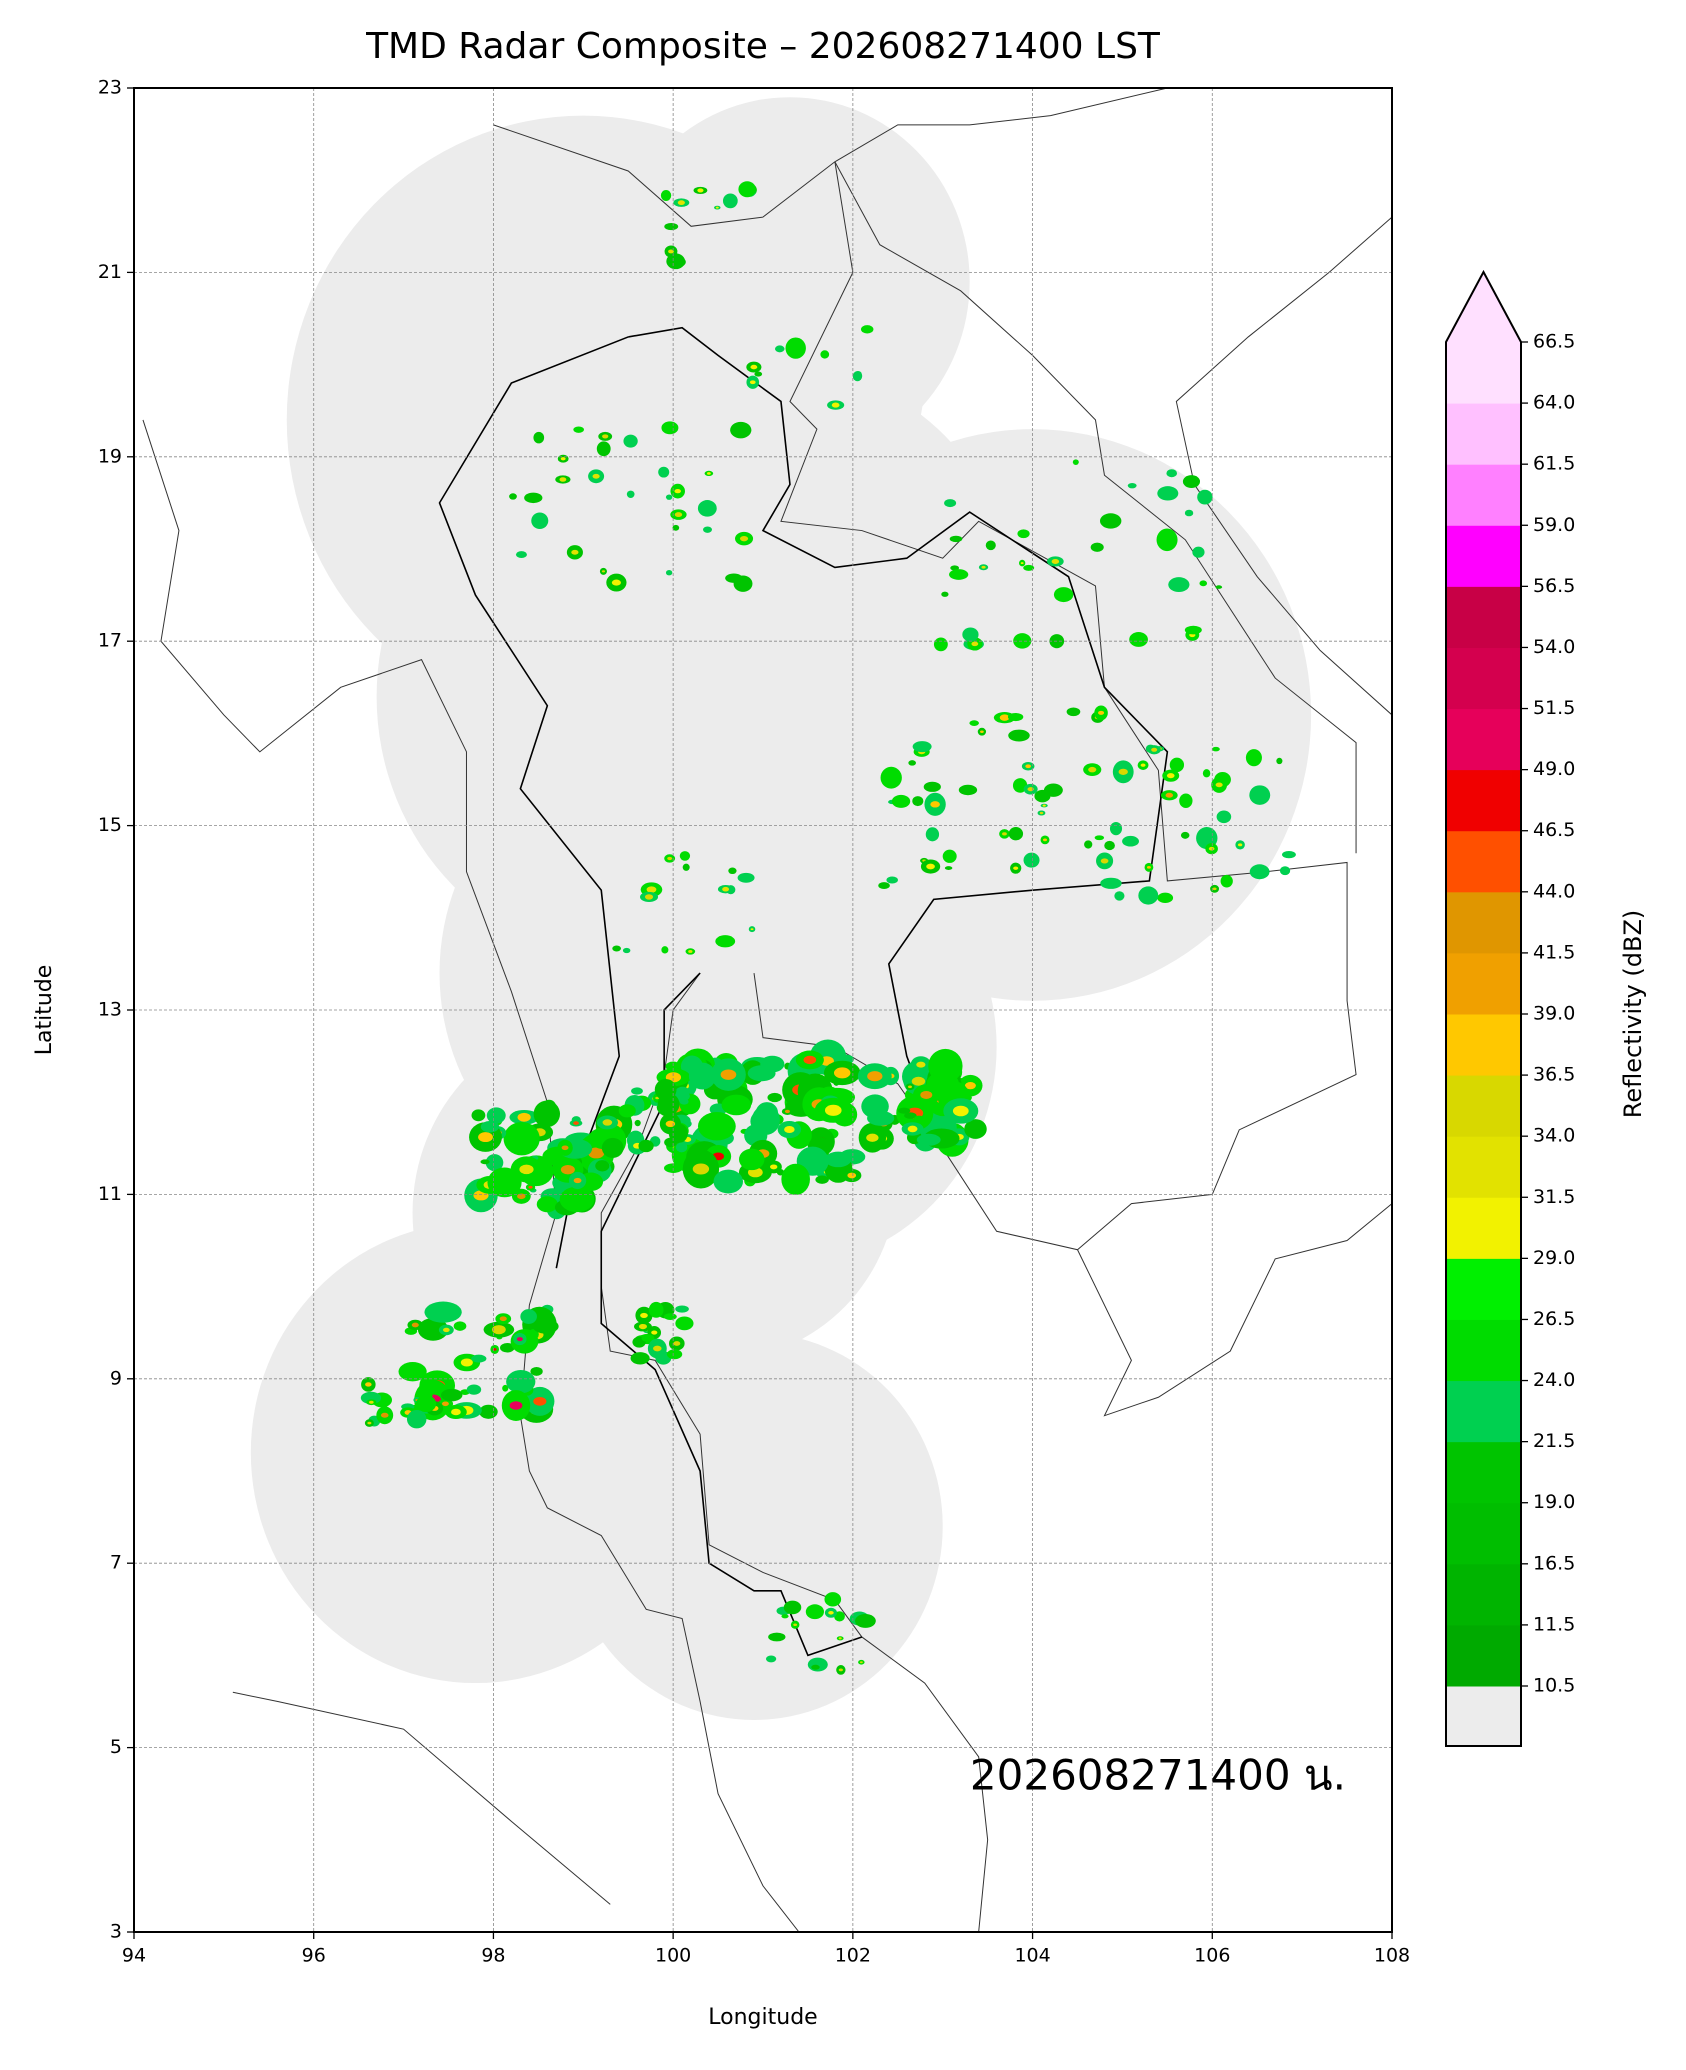 Image resolution: width=1686 pixels, height=2070 pixels. What do you see at coordinates (314, 1956) in the screenshot?
I see `x-tick-label: 96` at bounding box center [314, 1956].